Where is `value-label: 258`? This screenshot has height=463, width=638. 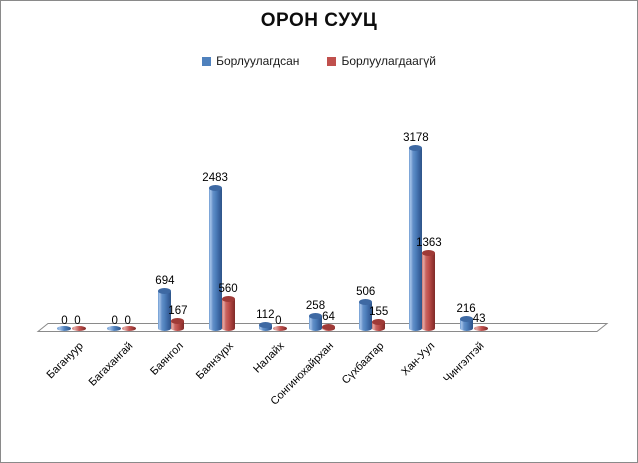
value-label: 258 is located at coordinates (315, 306).